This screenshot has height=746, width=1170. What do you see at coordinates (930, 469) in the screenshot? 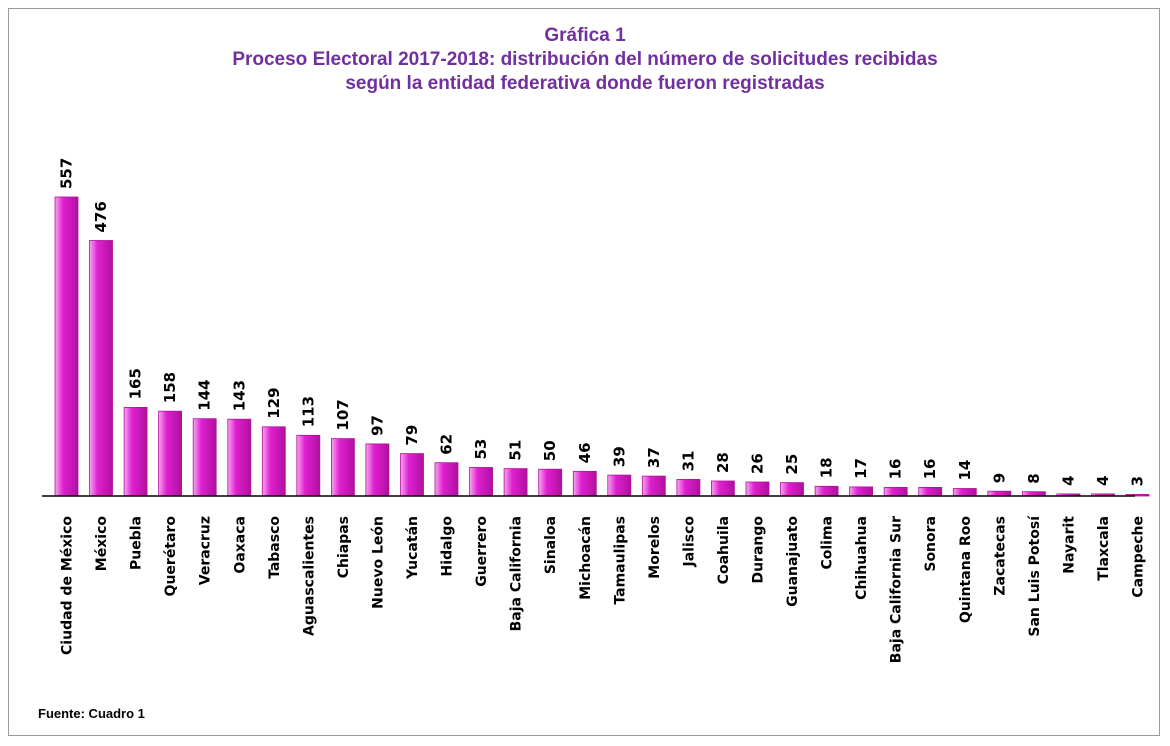
I see `value-label-25: 16` at bounding box center [930, 469].